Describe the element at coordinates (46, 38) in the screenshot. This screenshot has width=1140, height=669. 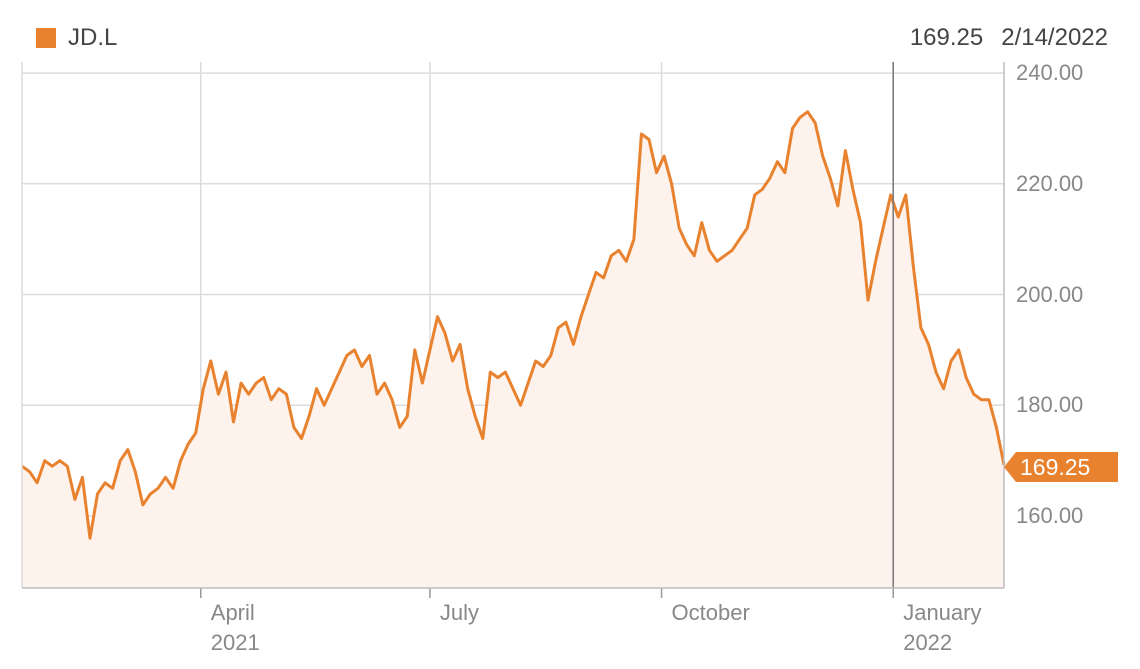
I see `legend-swatch` at that location.